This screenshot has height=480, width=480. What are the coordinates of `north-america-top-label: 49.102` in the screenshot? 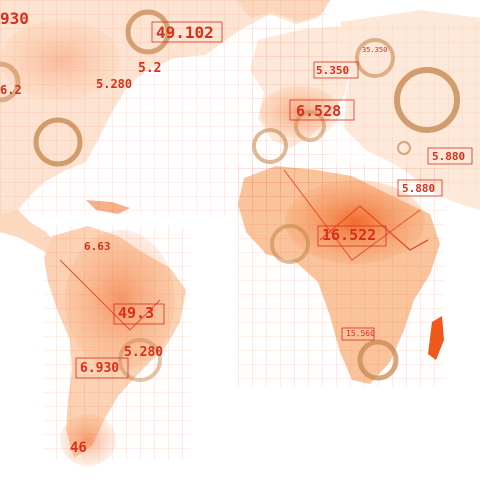 It's located at (185, 32).